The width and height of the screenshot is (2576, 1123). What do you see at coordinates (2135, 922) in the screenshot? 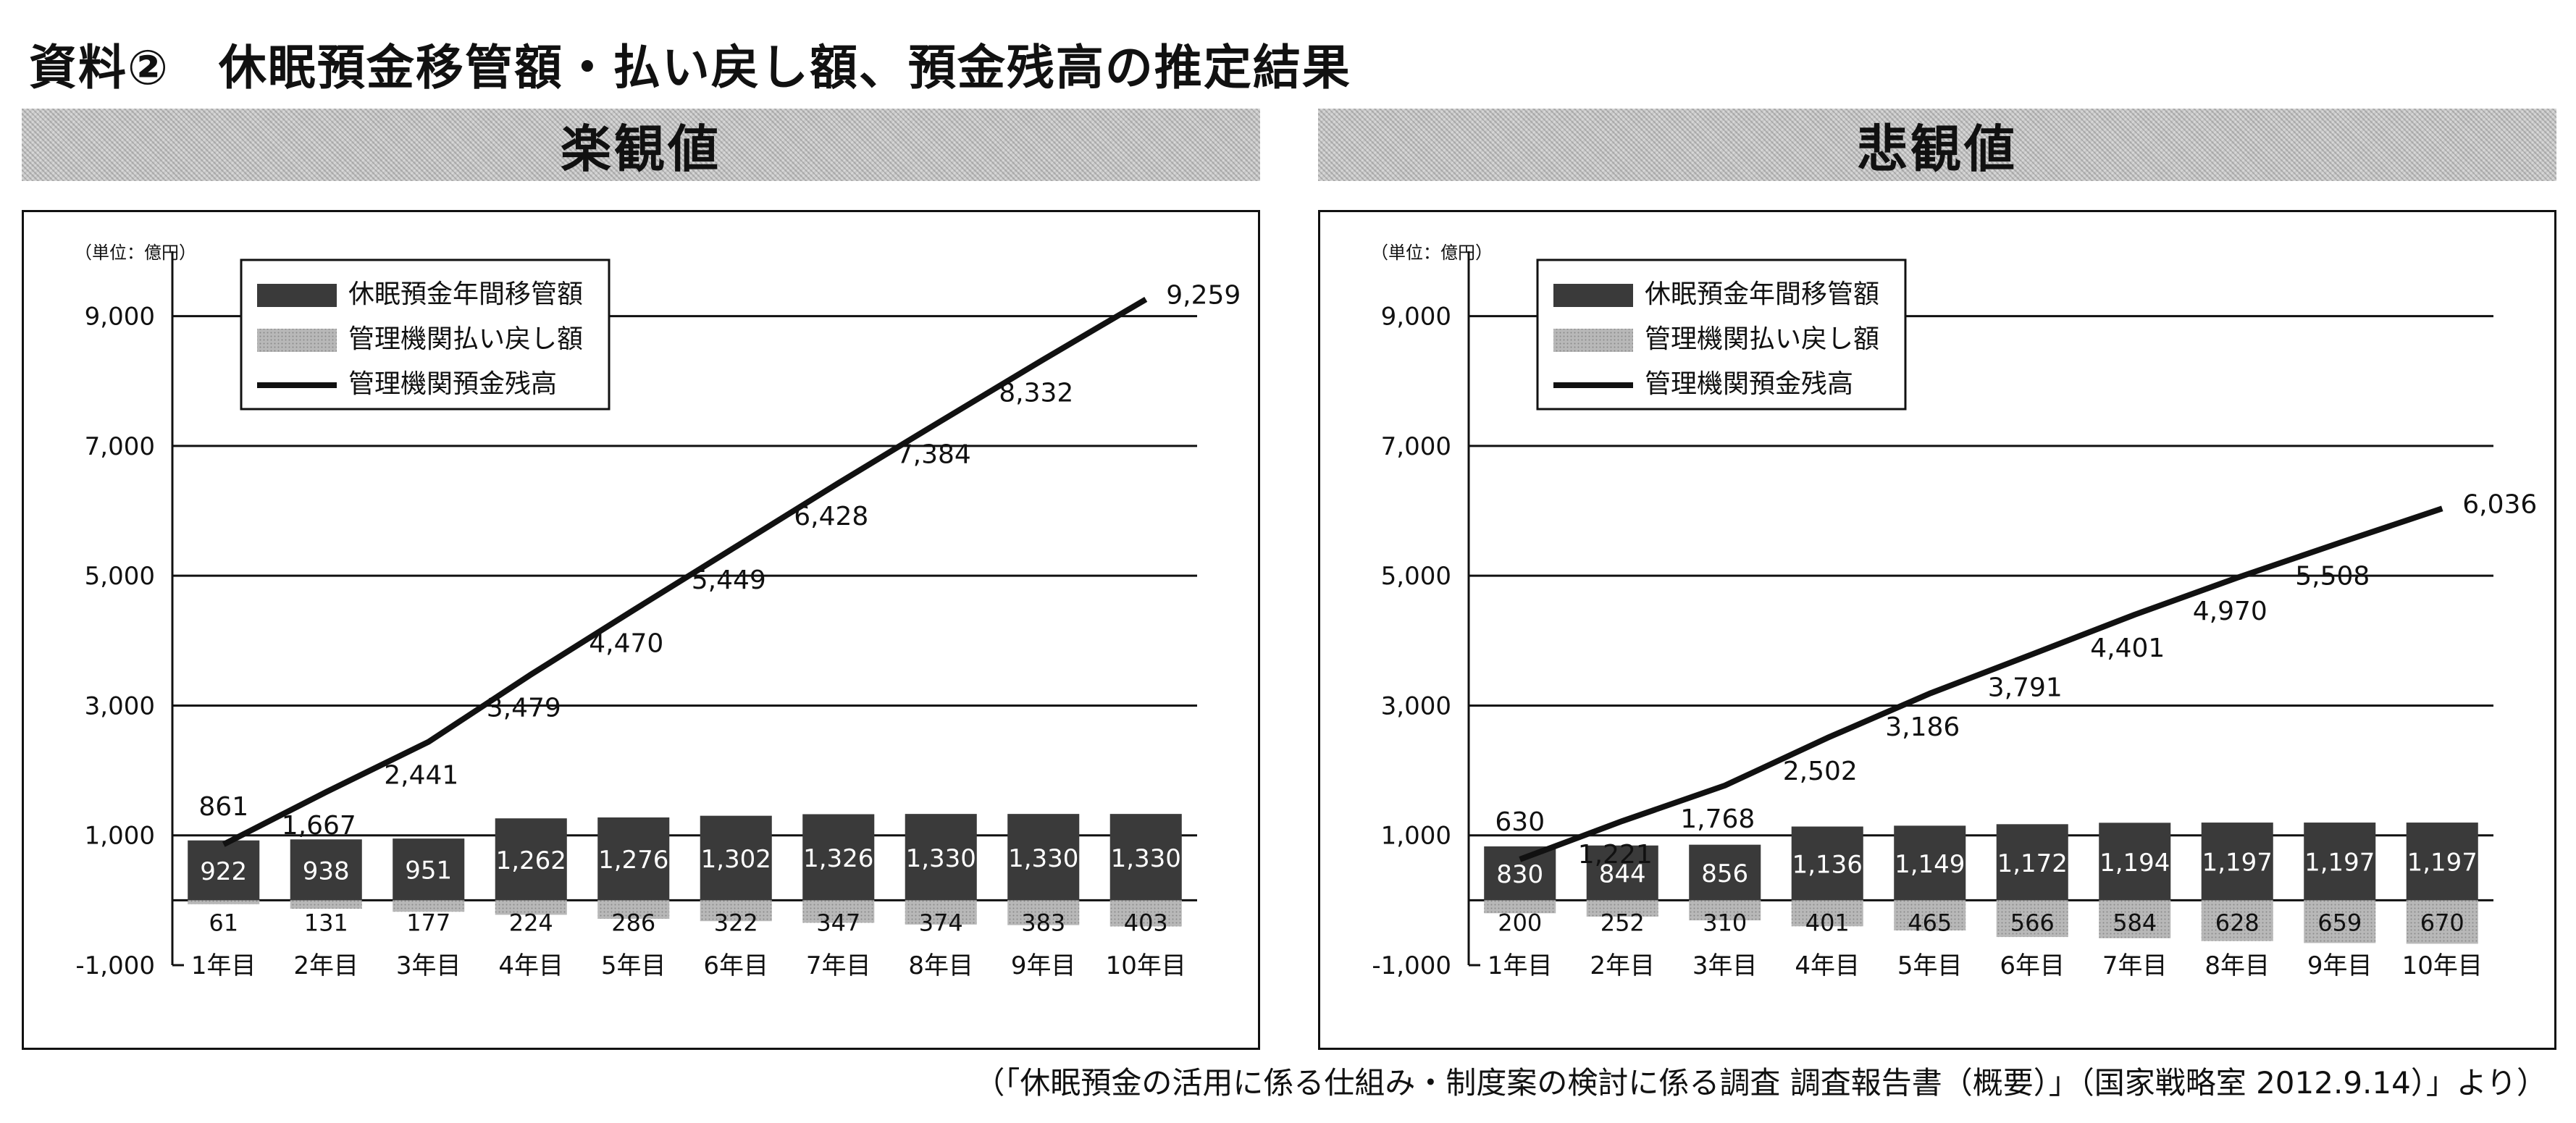
I see `refund-bar-label: 584` at bounding box center [2135, 922].